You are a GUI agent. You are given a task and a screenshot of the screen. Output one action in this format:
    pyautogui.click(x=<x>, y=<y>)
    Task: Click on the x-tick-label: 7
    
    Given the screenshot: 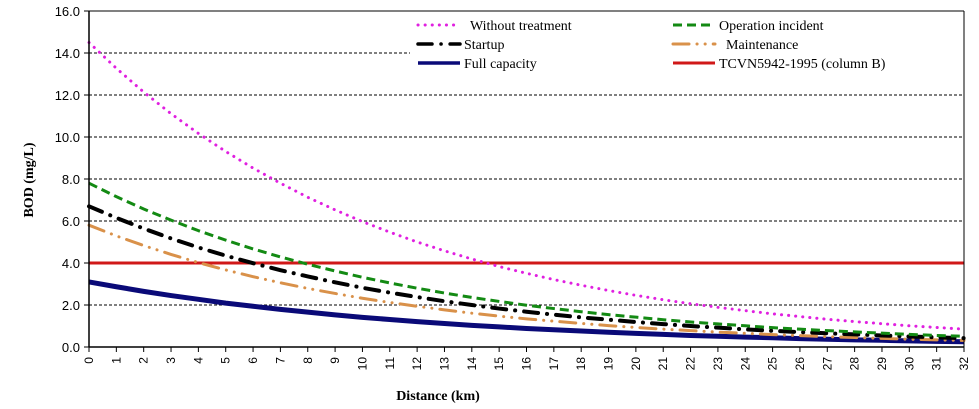 What is the action you would take?
    pyautogui.click(x=280, y=360)
    